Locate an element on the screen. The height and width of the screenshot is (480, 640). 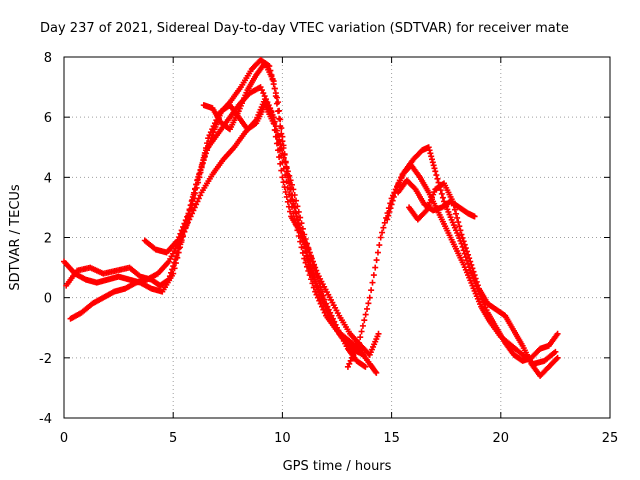
y-tick-label: 2 is located at coordinates (48, 239).